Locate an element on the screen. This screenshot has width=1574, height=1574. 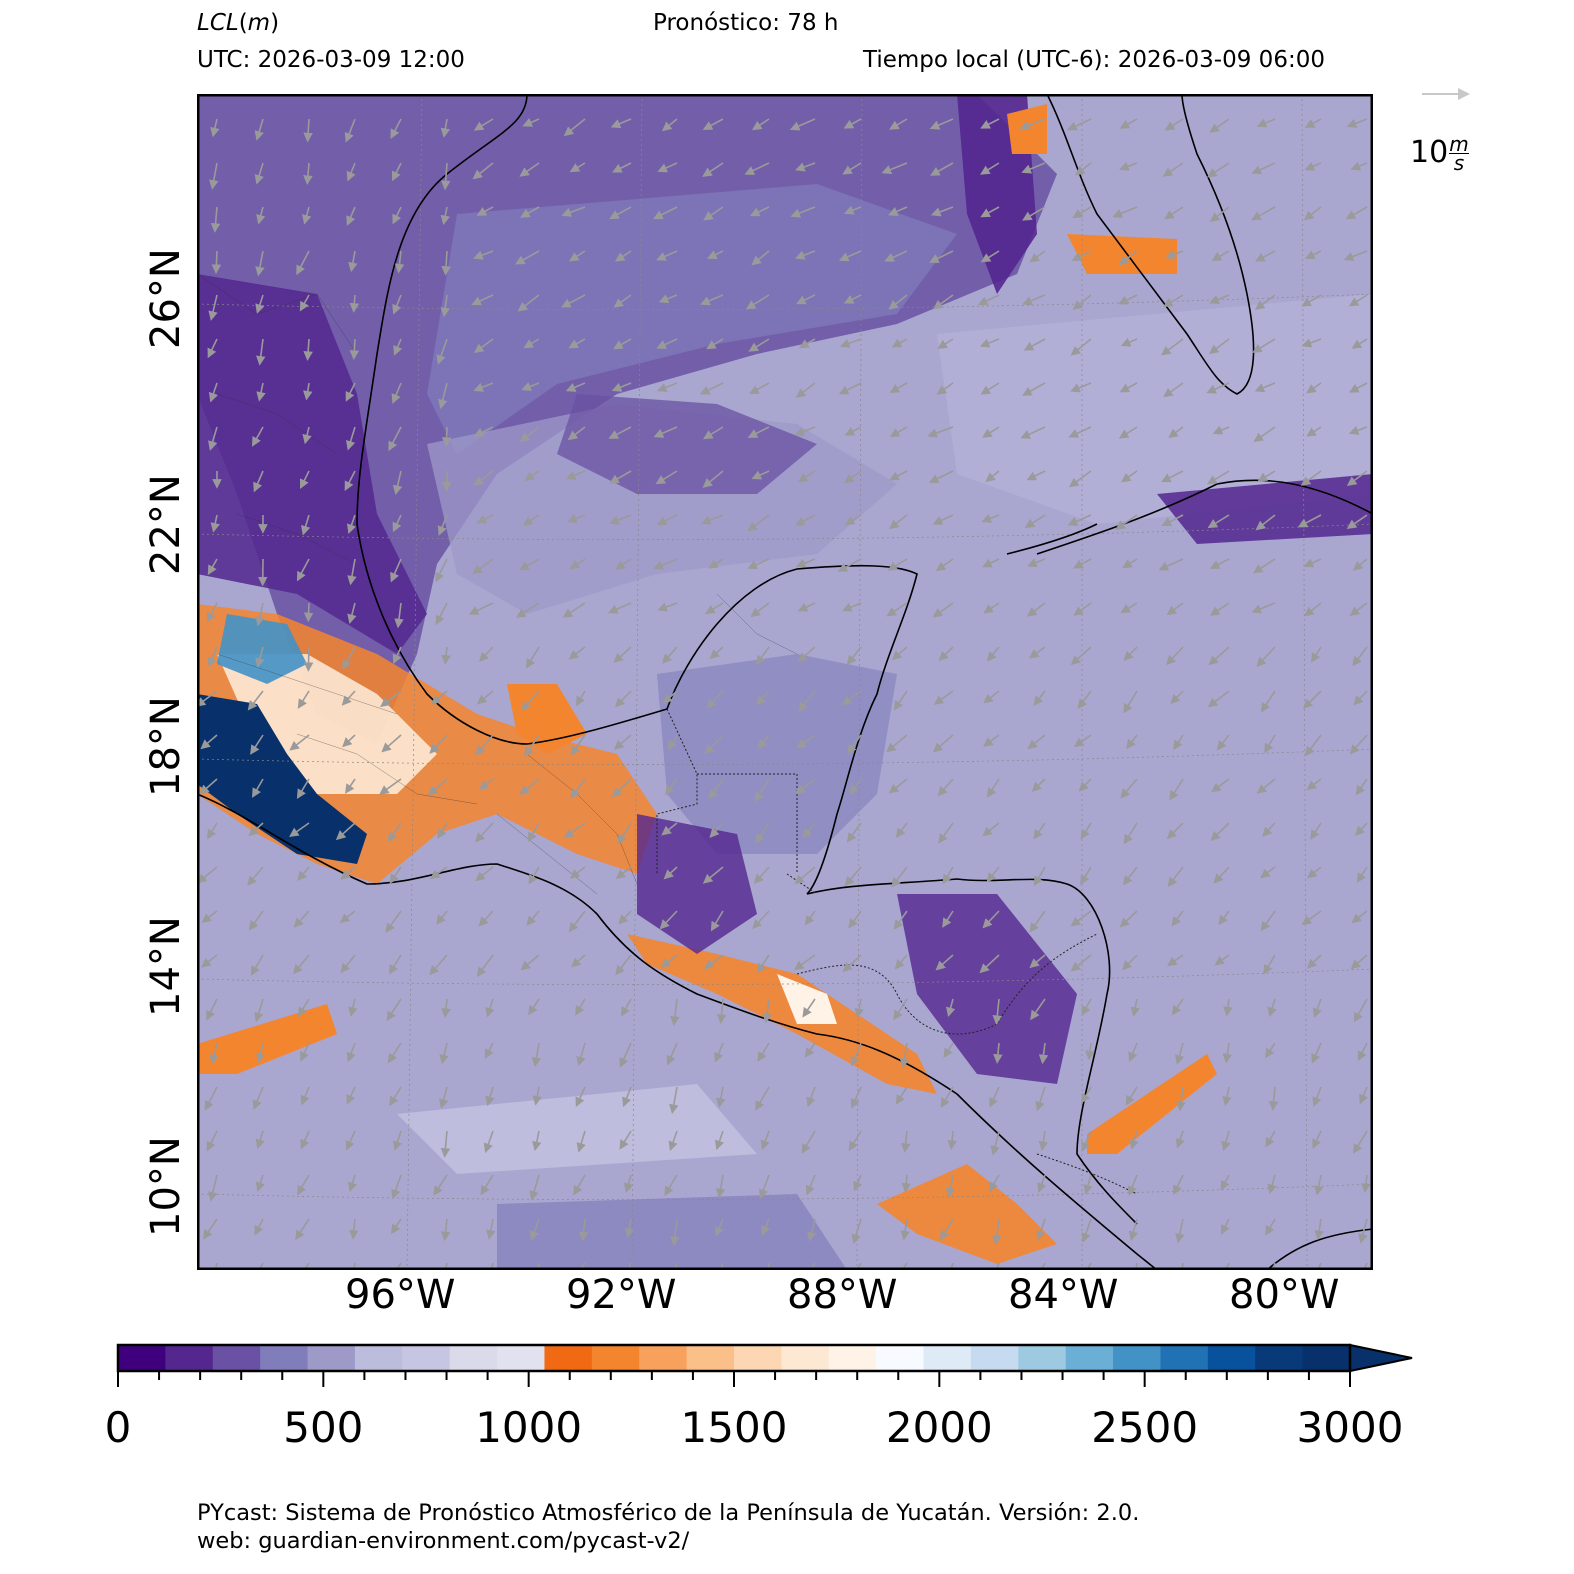
utc-time: UTC: 2026-03-09 12:00 is located at coordinates (331, 60).